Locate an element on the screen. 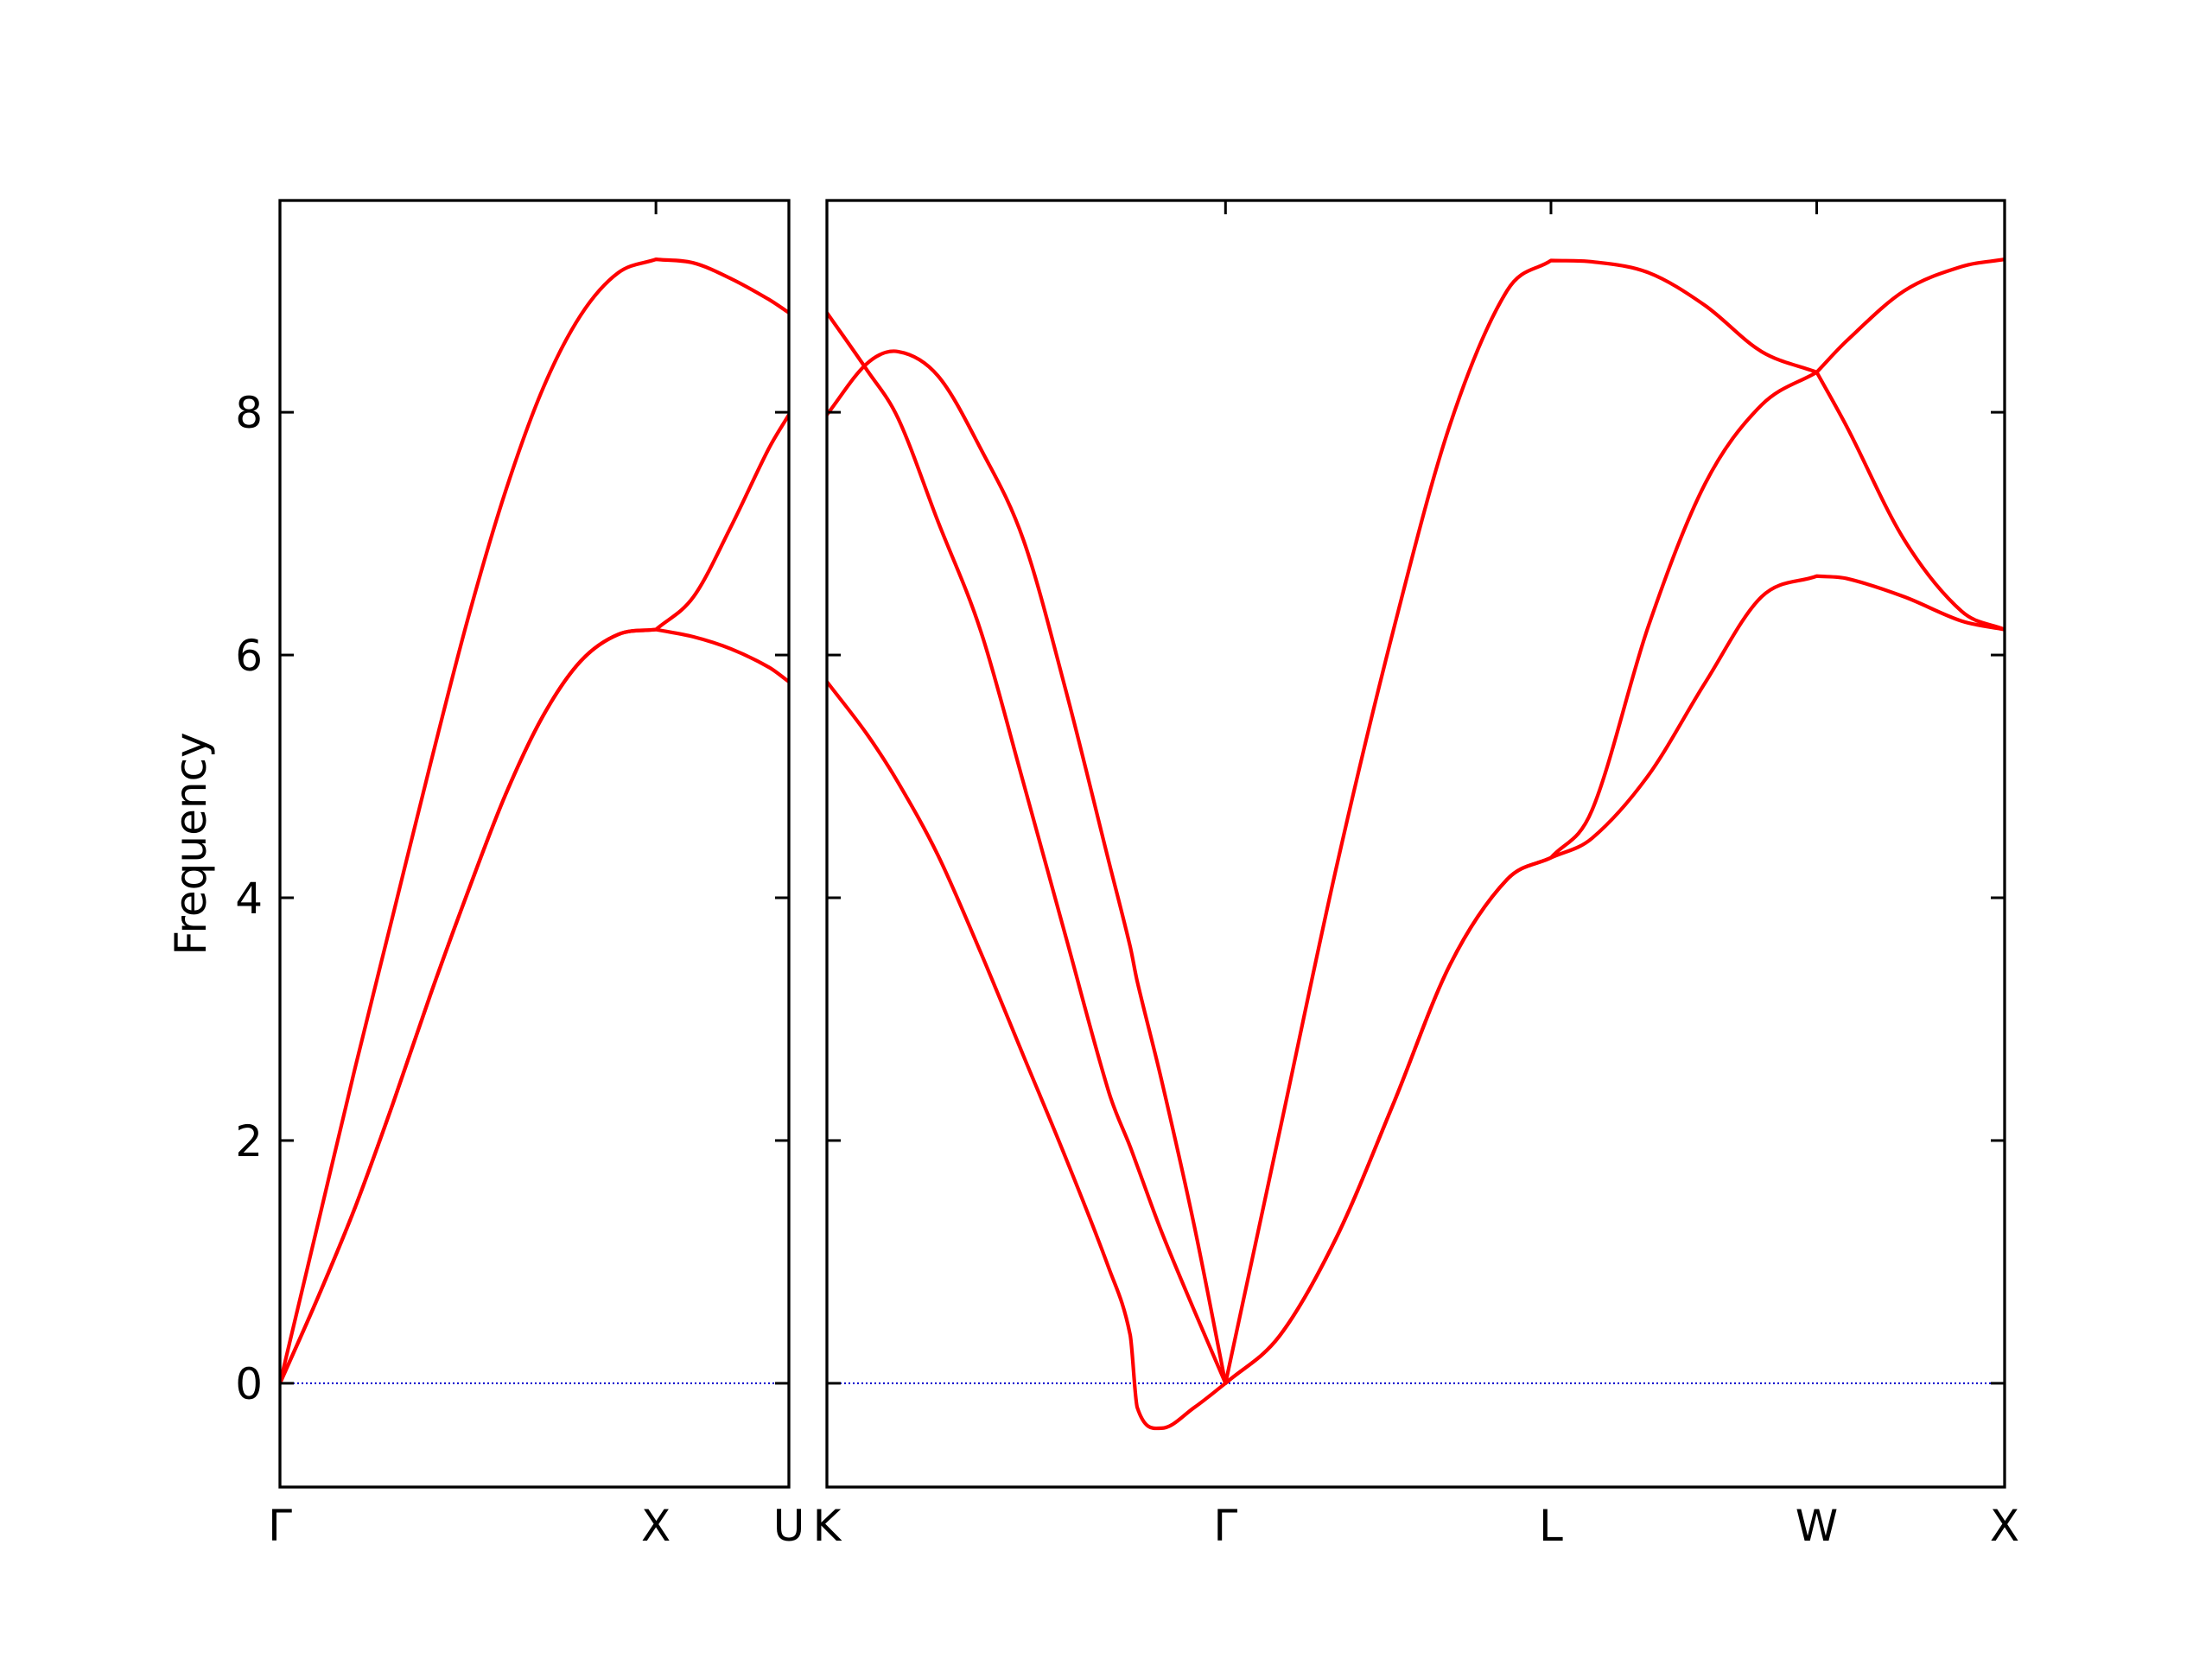 This screenshot has width=2212, height=1659. y-tick-label: 8 is located at coordinates (249, 413).